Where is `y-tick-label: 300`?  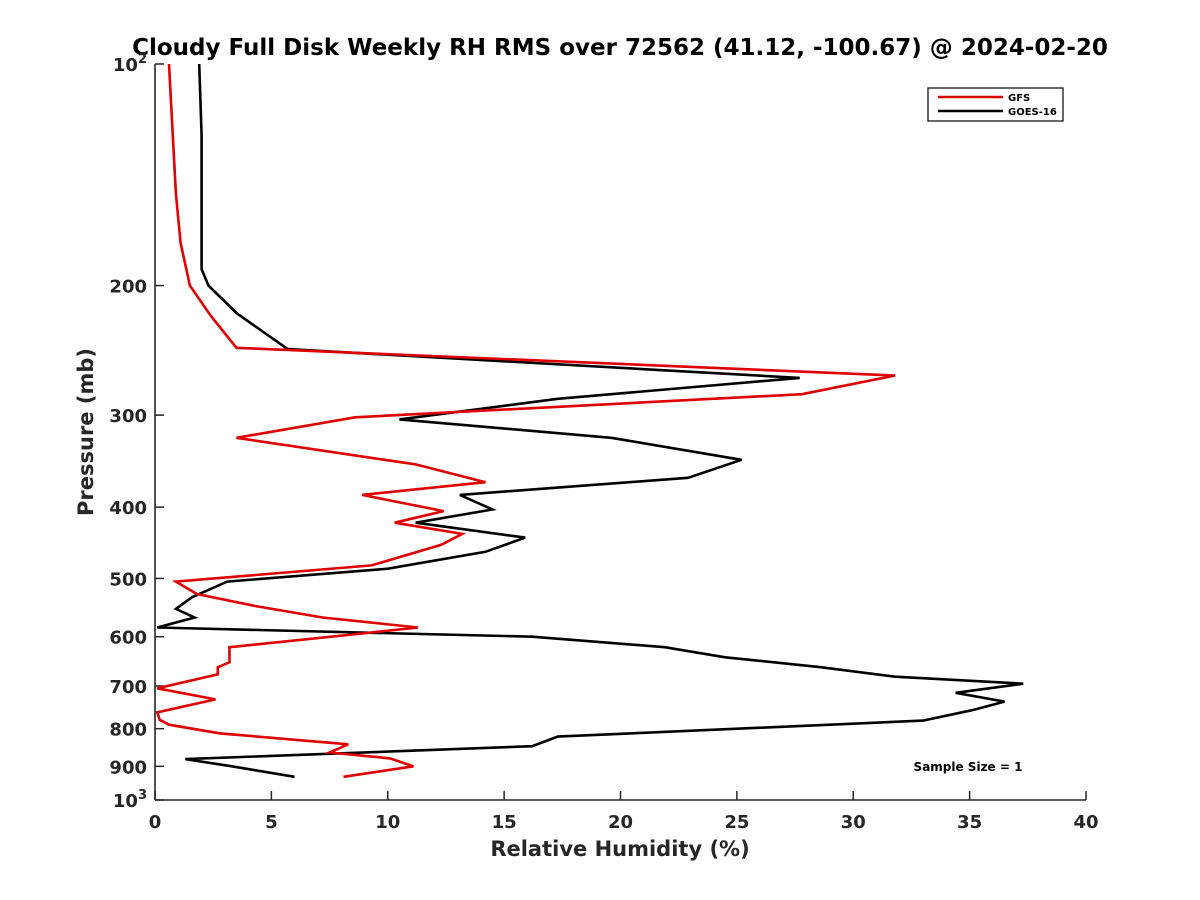
y-tick-label: 300 is located at coordinates (128, 416).